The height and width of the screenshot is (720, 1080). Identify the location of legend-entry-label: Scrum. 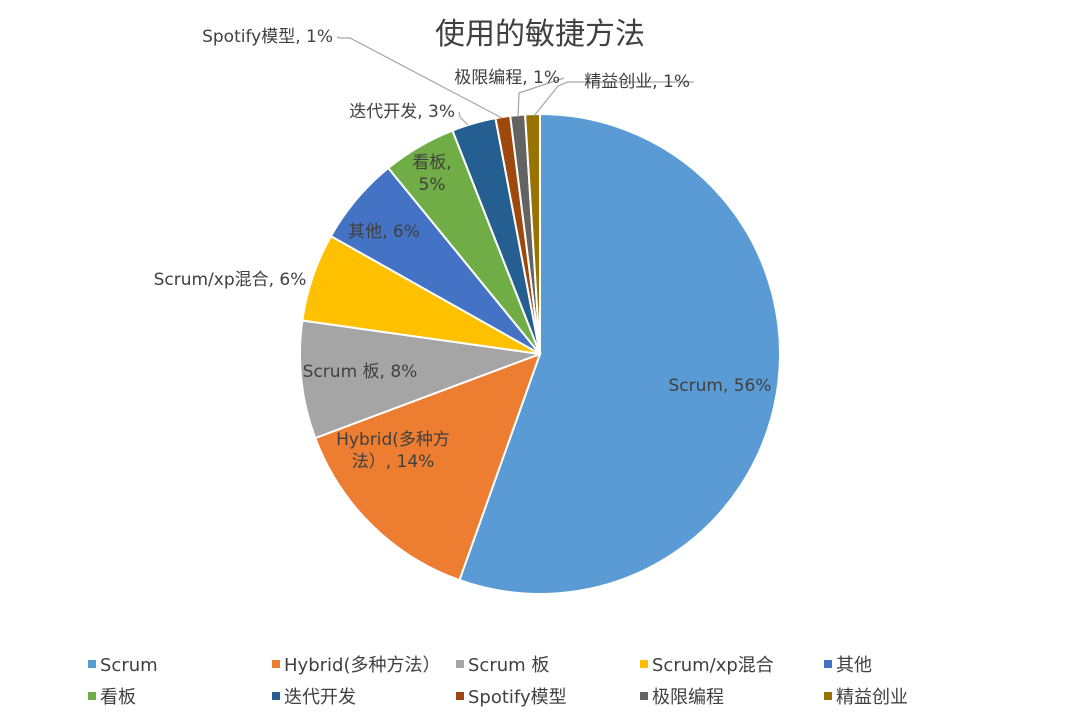
(129, 665).